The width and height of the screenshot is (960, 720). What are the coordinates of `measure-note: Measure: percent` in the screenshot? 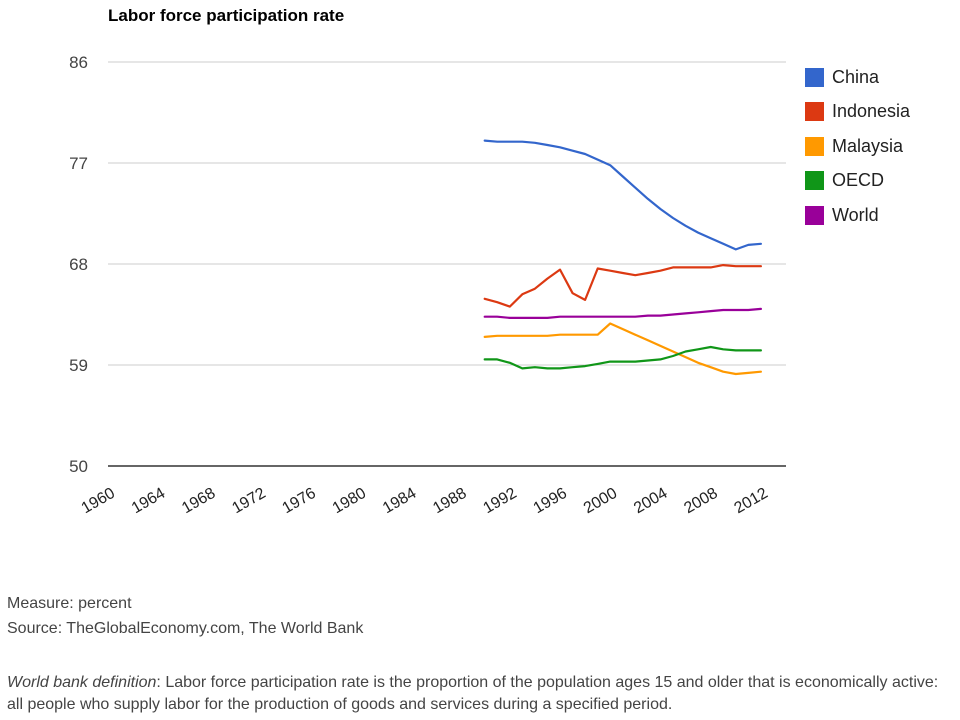 It's located at (69, 603).